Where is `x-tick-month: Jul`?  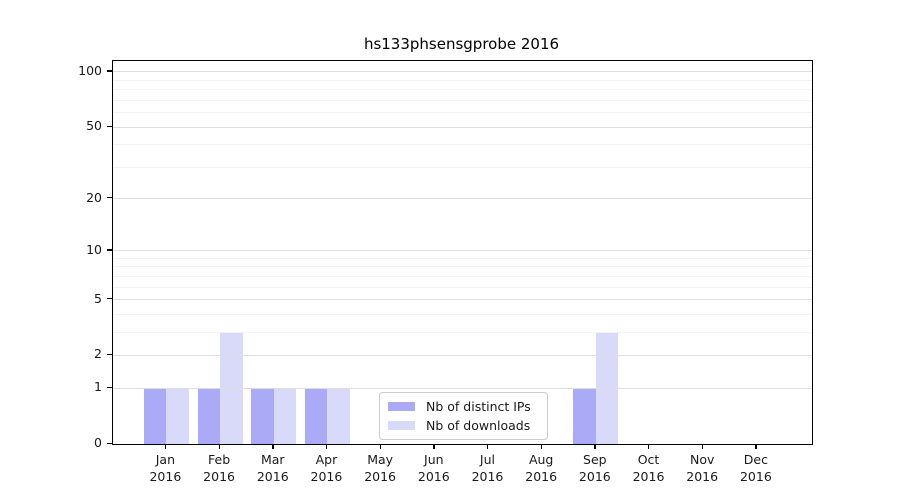
x-tick-month: Jul is located at coordinates (487, 459).